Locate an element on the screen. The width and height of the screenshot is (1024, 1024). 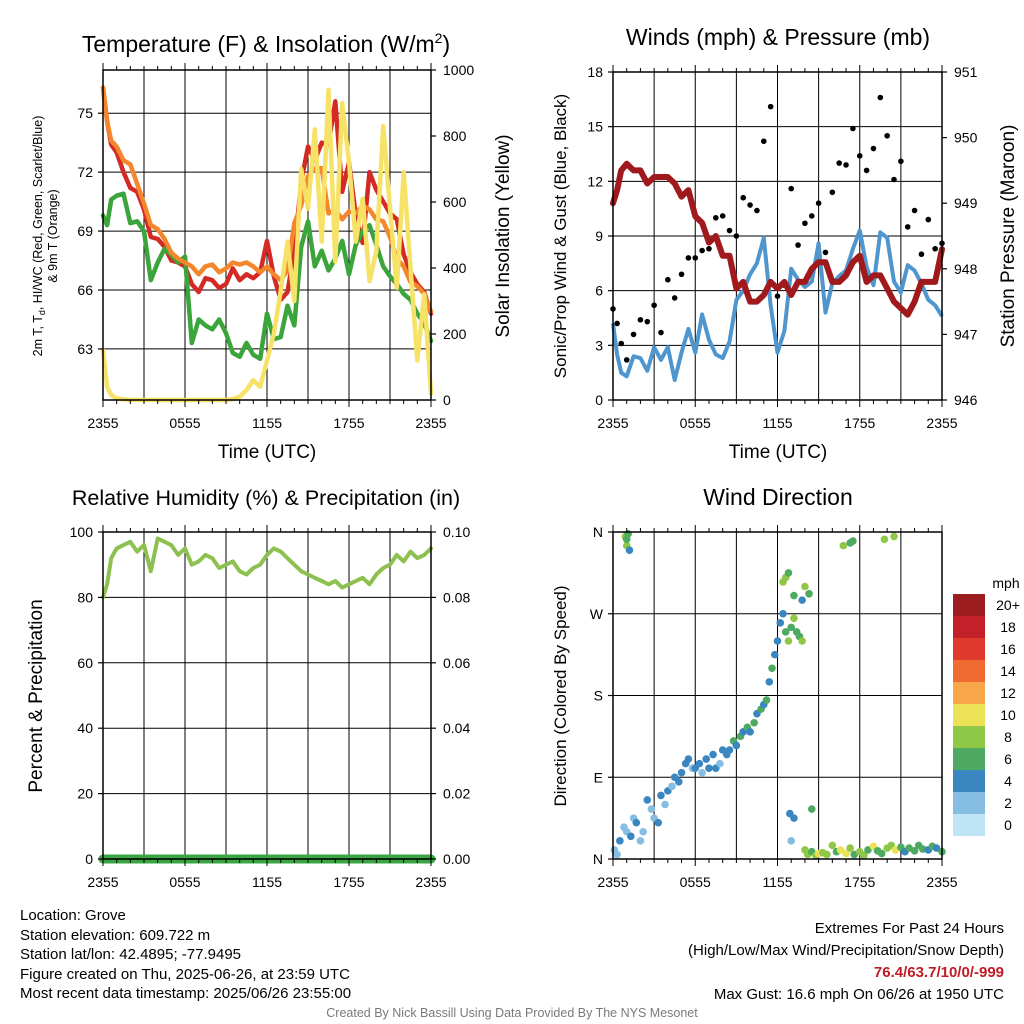
y-right-tick-label: 0.04 is located at coordinates (456, 728).